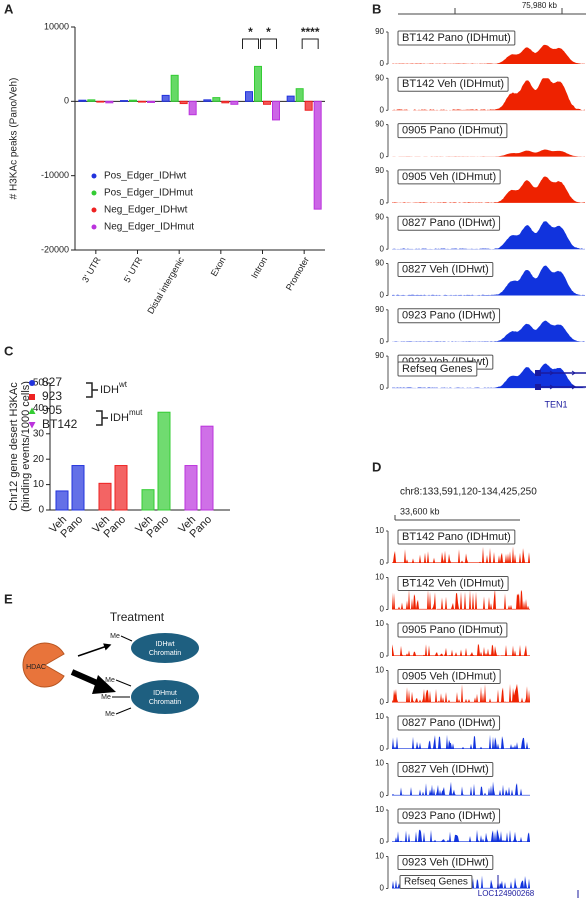  What do you see at coordinates (26, 446) in the screenshot?
I see `y-axis-label: (binding events/1000 cells)` at bounding box center [26, 446].